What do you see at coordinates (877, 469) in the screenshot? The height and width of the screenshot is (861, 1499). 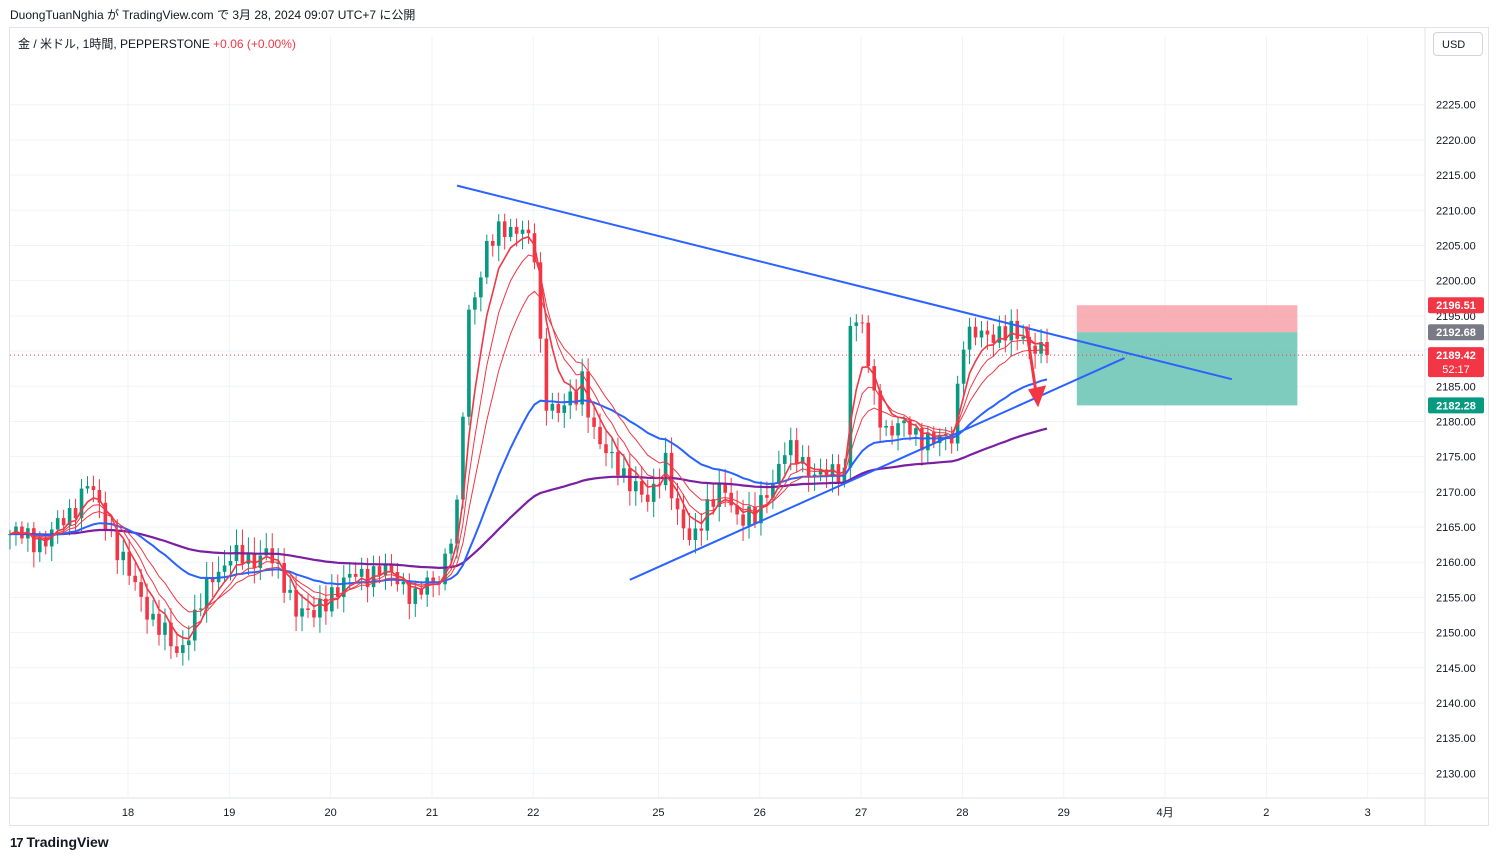 I see `ascending-trendline` at bounding box center [877, 469].